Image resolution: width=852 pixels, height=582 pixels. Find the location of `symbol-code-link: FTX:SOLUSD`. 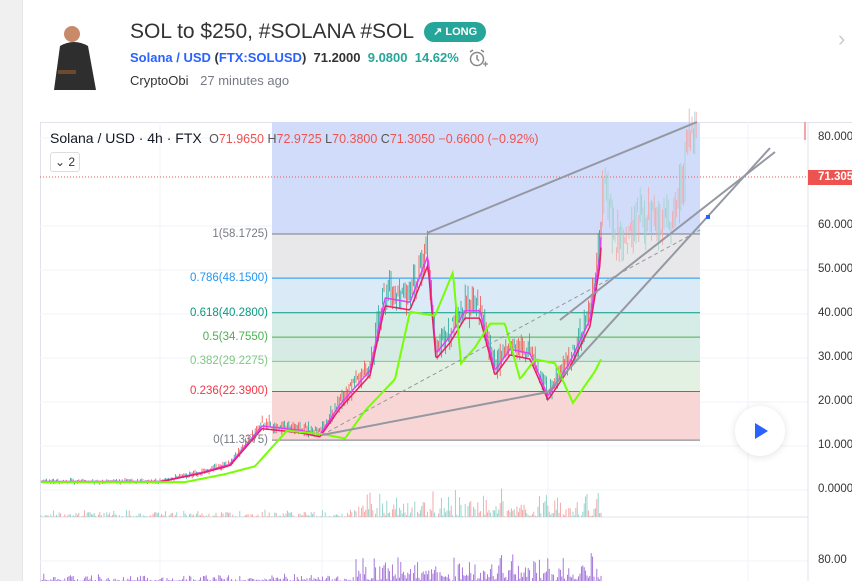

symbol-code-link: FTX:SOLUSD is located at coordinates (260, 57).